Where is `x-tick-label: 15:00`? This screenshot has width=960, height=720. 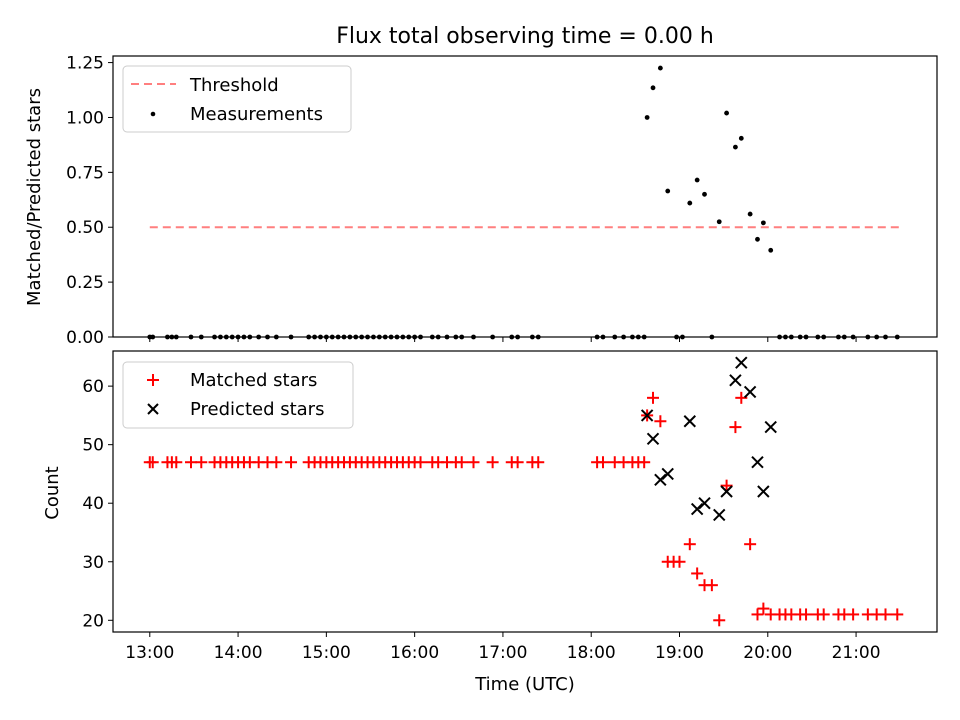
x-tick-label: 15:00 is located at coordinates (326, 653).